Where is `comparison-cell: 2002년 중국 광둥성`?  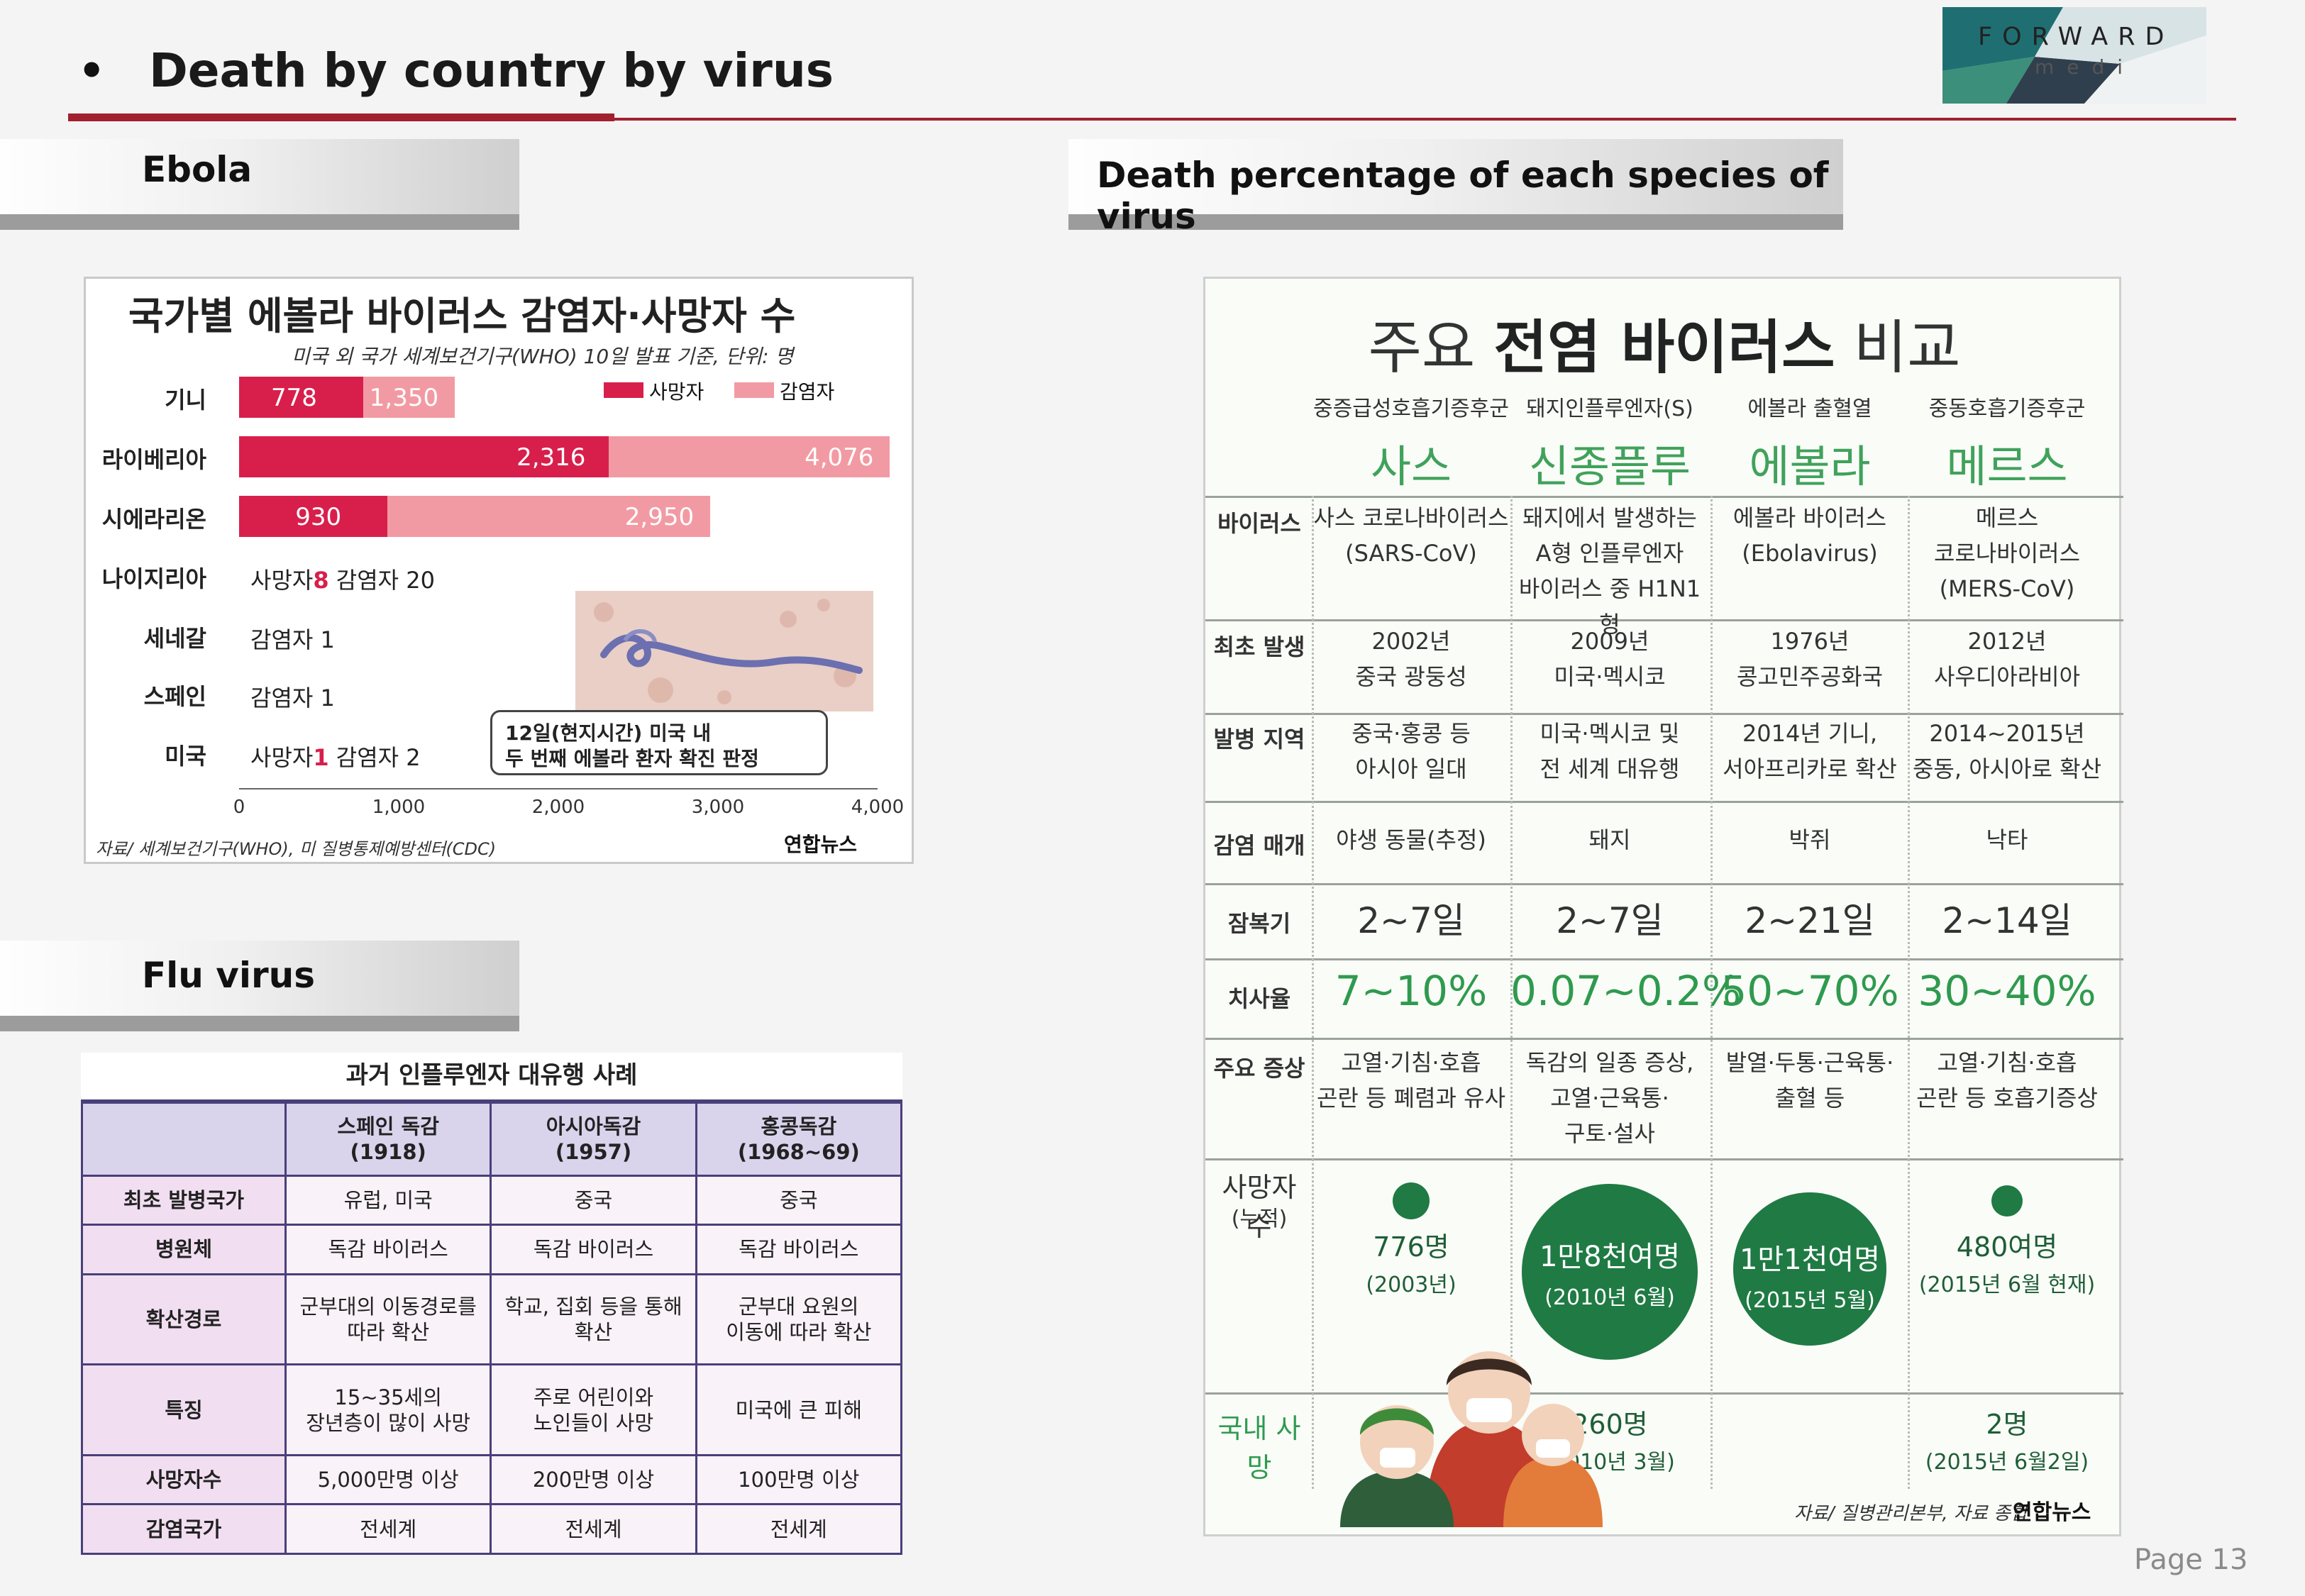 comparison-cell: 2002년 중국 광둥성 is located at coordinates (1411, 659).